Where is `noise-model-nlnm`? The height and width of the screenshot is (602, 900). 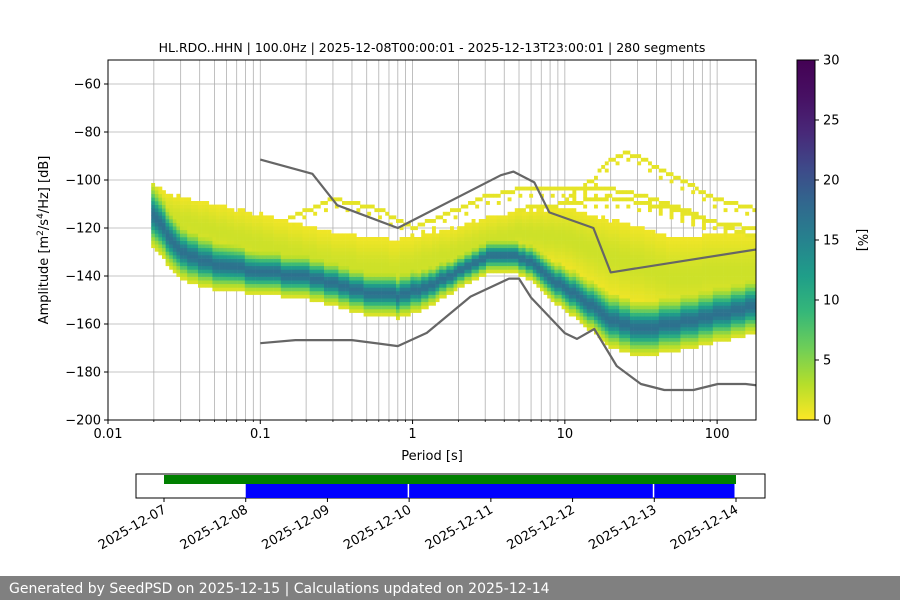
noise-model-nlnm is located at coordinates (508, 334).